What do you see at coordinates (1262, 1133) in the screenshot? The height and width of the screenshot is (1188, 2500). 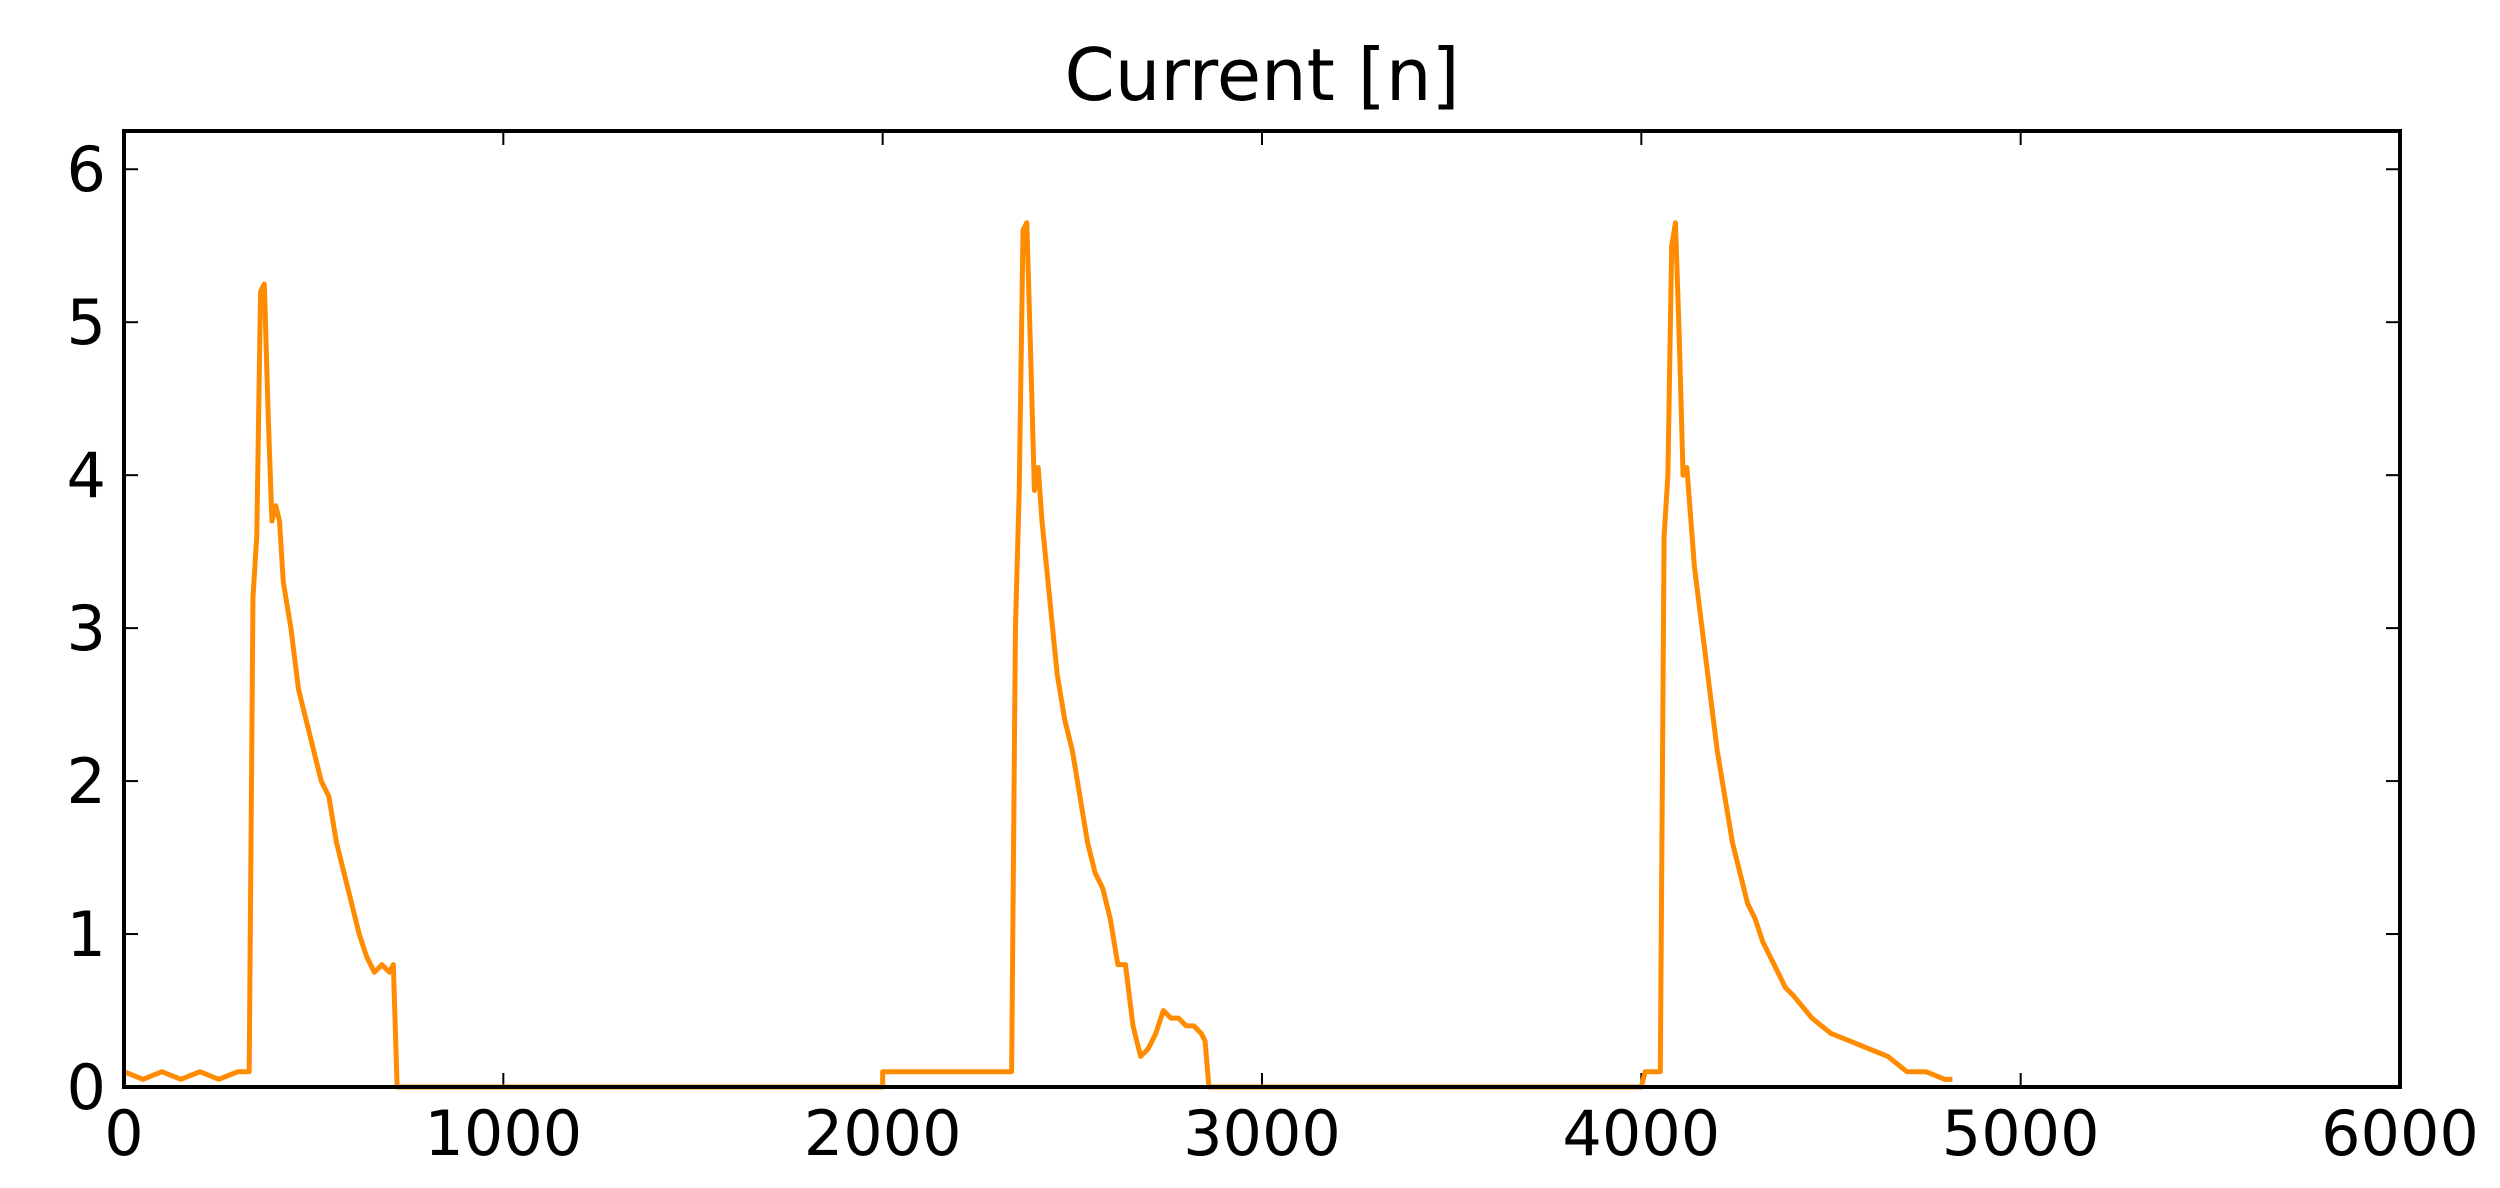 I see `x-tick-label: 3000` at bounding box center [1262, 1133].